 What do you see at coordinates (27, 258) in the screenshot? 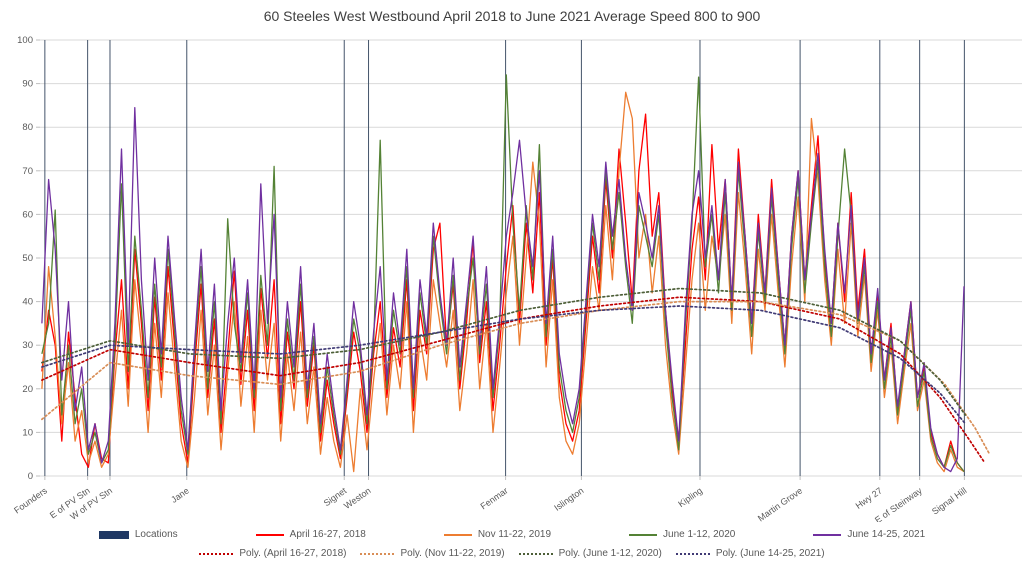
I see `y-tick-label: 50` at bounding box center [27, 258].